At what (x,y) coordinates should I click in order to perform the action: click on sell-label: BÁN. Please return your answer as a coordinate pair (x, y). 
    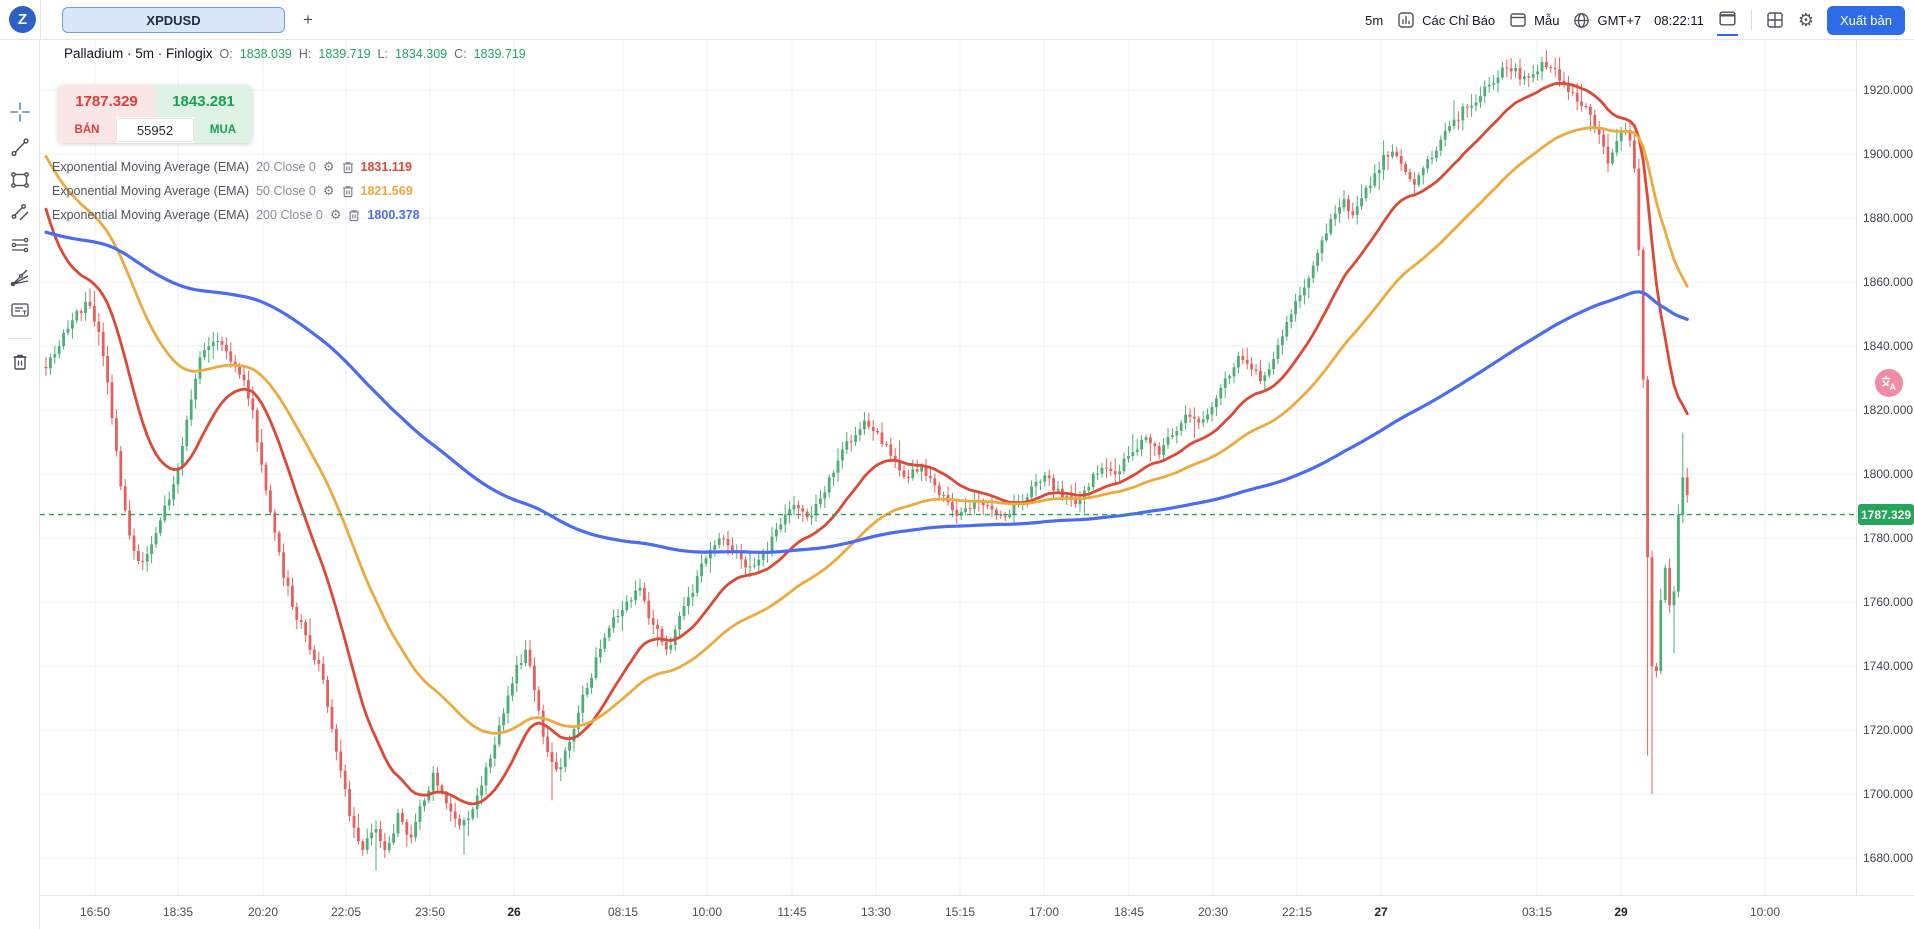
    Looking at the image, I should click on (87, 130).